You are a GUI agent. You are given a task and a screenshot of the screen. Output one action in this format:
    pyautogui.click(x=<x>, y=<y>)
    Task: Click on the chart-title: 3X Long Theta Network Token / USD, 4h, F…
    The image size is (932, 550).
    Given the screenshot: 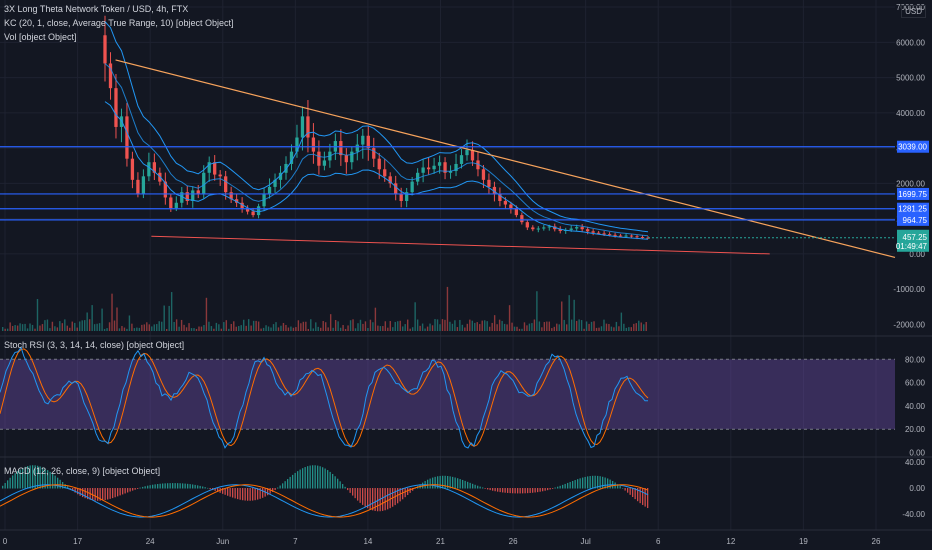 What is the action you would take?
    pyautogui.click(x=96, y=9)
    